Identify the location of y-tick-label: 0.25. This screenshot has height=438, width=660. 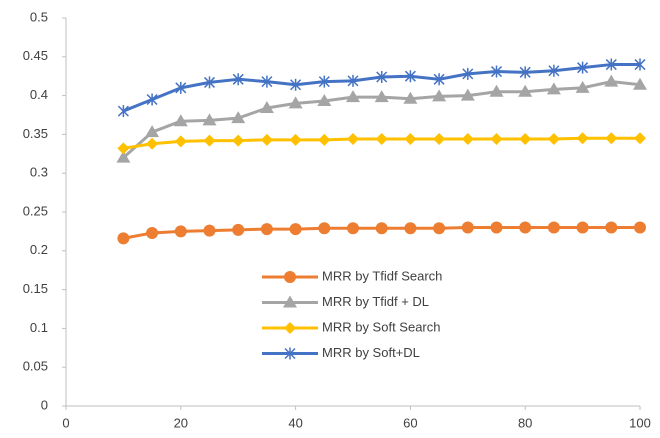
(35, 210).